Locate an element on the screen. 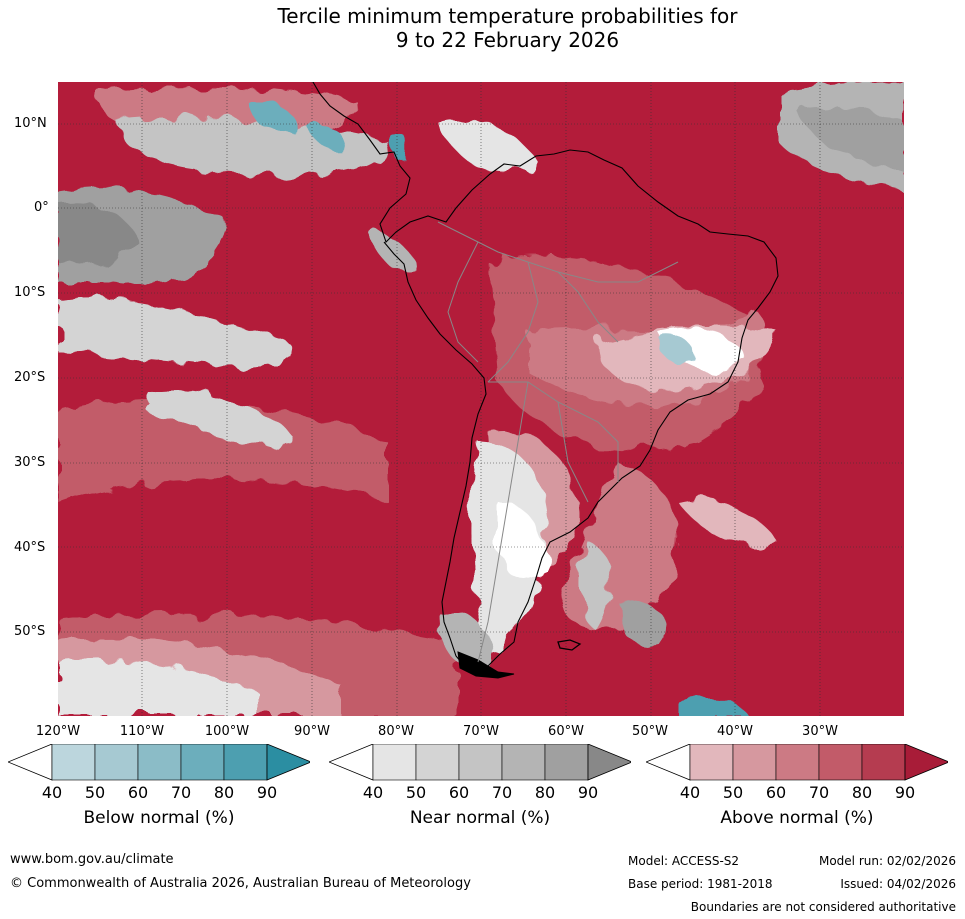  lat-label: 20°S is located at coordinates (30, 377).